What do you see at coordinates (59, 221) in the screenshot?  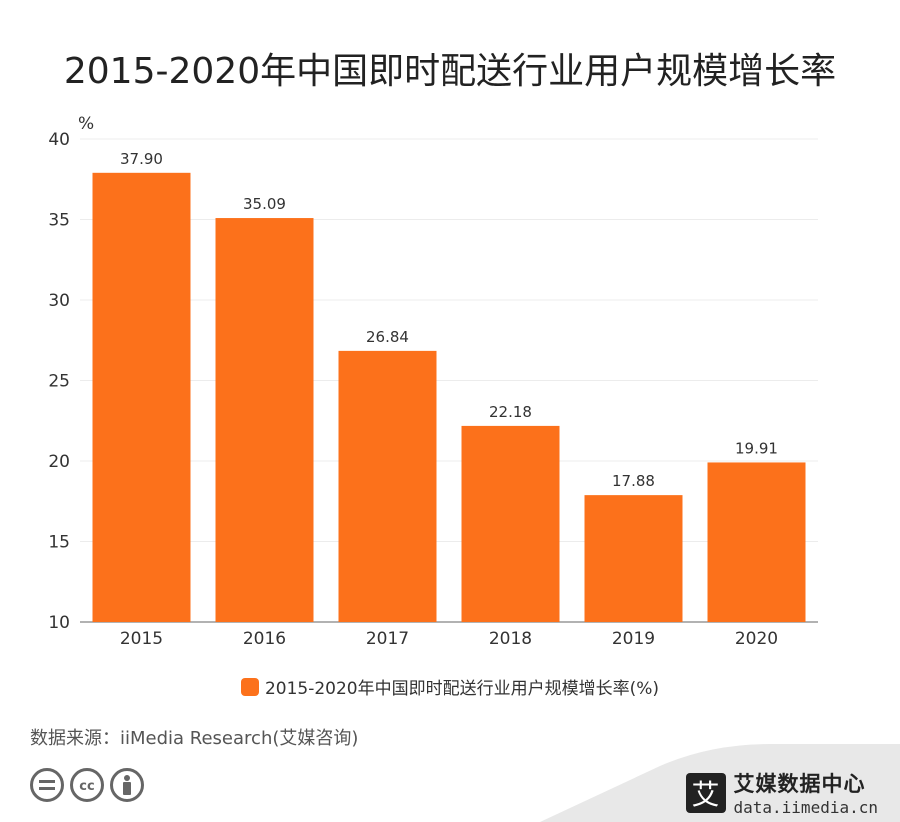 I see `y-tick-label: 35` at bounding box center [59, 221].